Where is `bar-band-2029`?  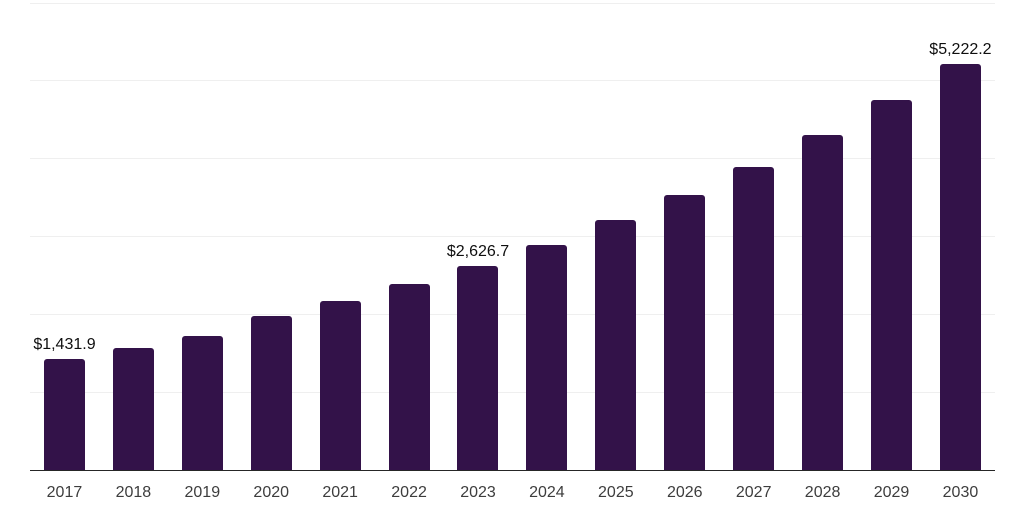
bar-band-2029 is located at coordinates (891, 236).